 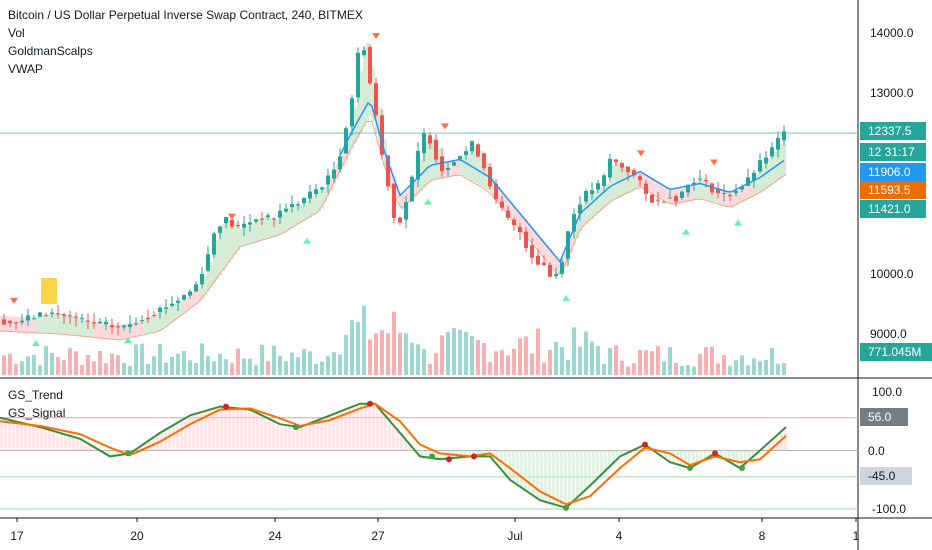 I want to click on band-lower-badge: 11421.0, so click(x=889, y=209).